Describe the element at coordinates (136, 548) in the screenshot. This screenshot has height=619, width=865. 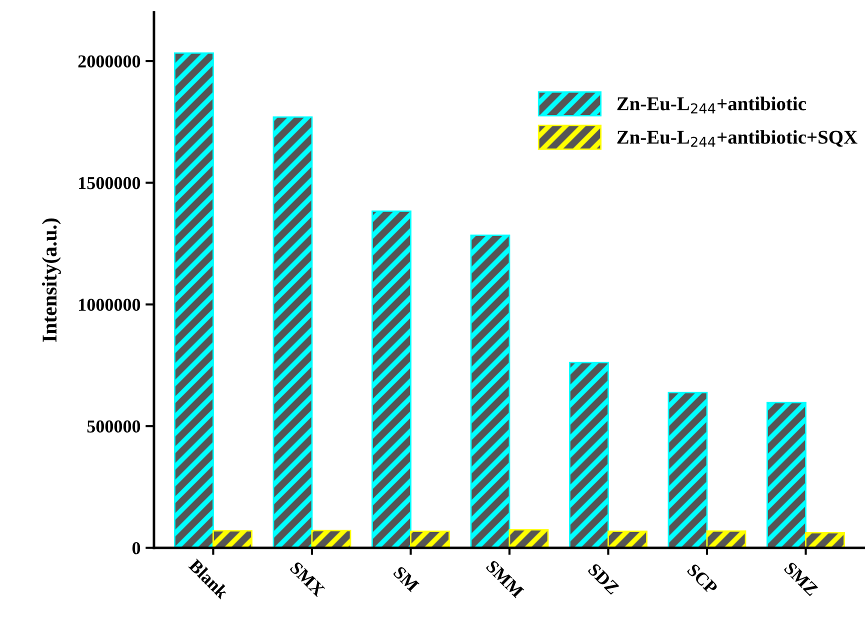
I see `y-tick-label: 0` at that location.